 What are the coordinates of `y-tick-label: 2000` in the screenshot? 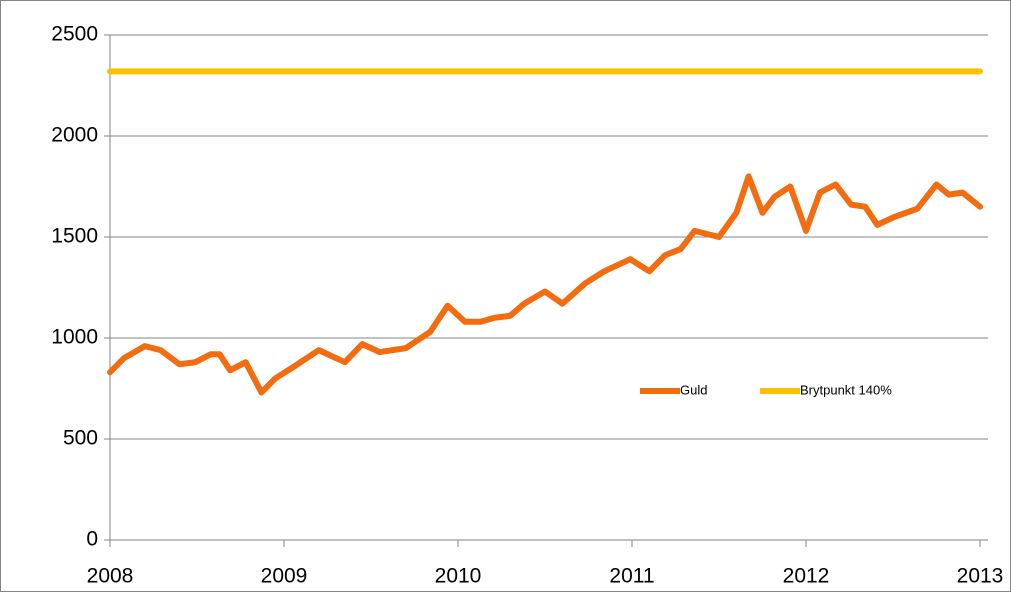 It's located at (74, 135).